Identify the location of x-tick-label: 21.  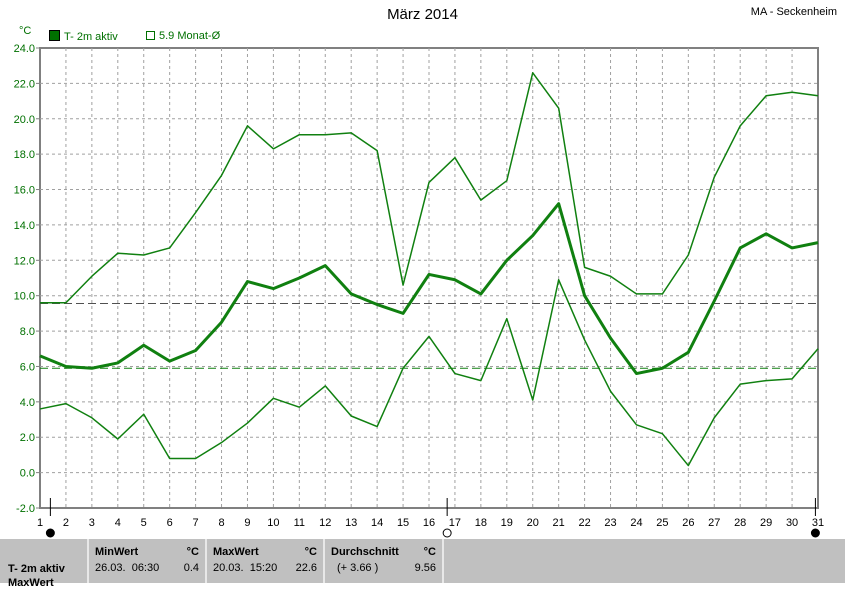
(559, 523).